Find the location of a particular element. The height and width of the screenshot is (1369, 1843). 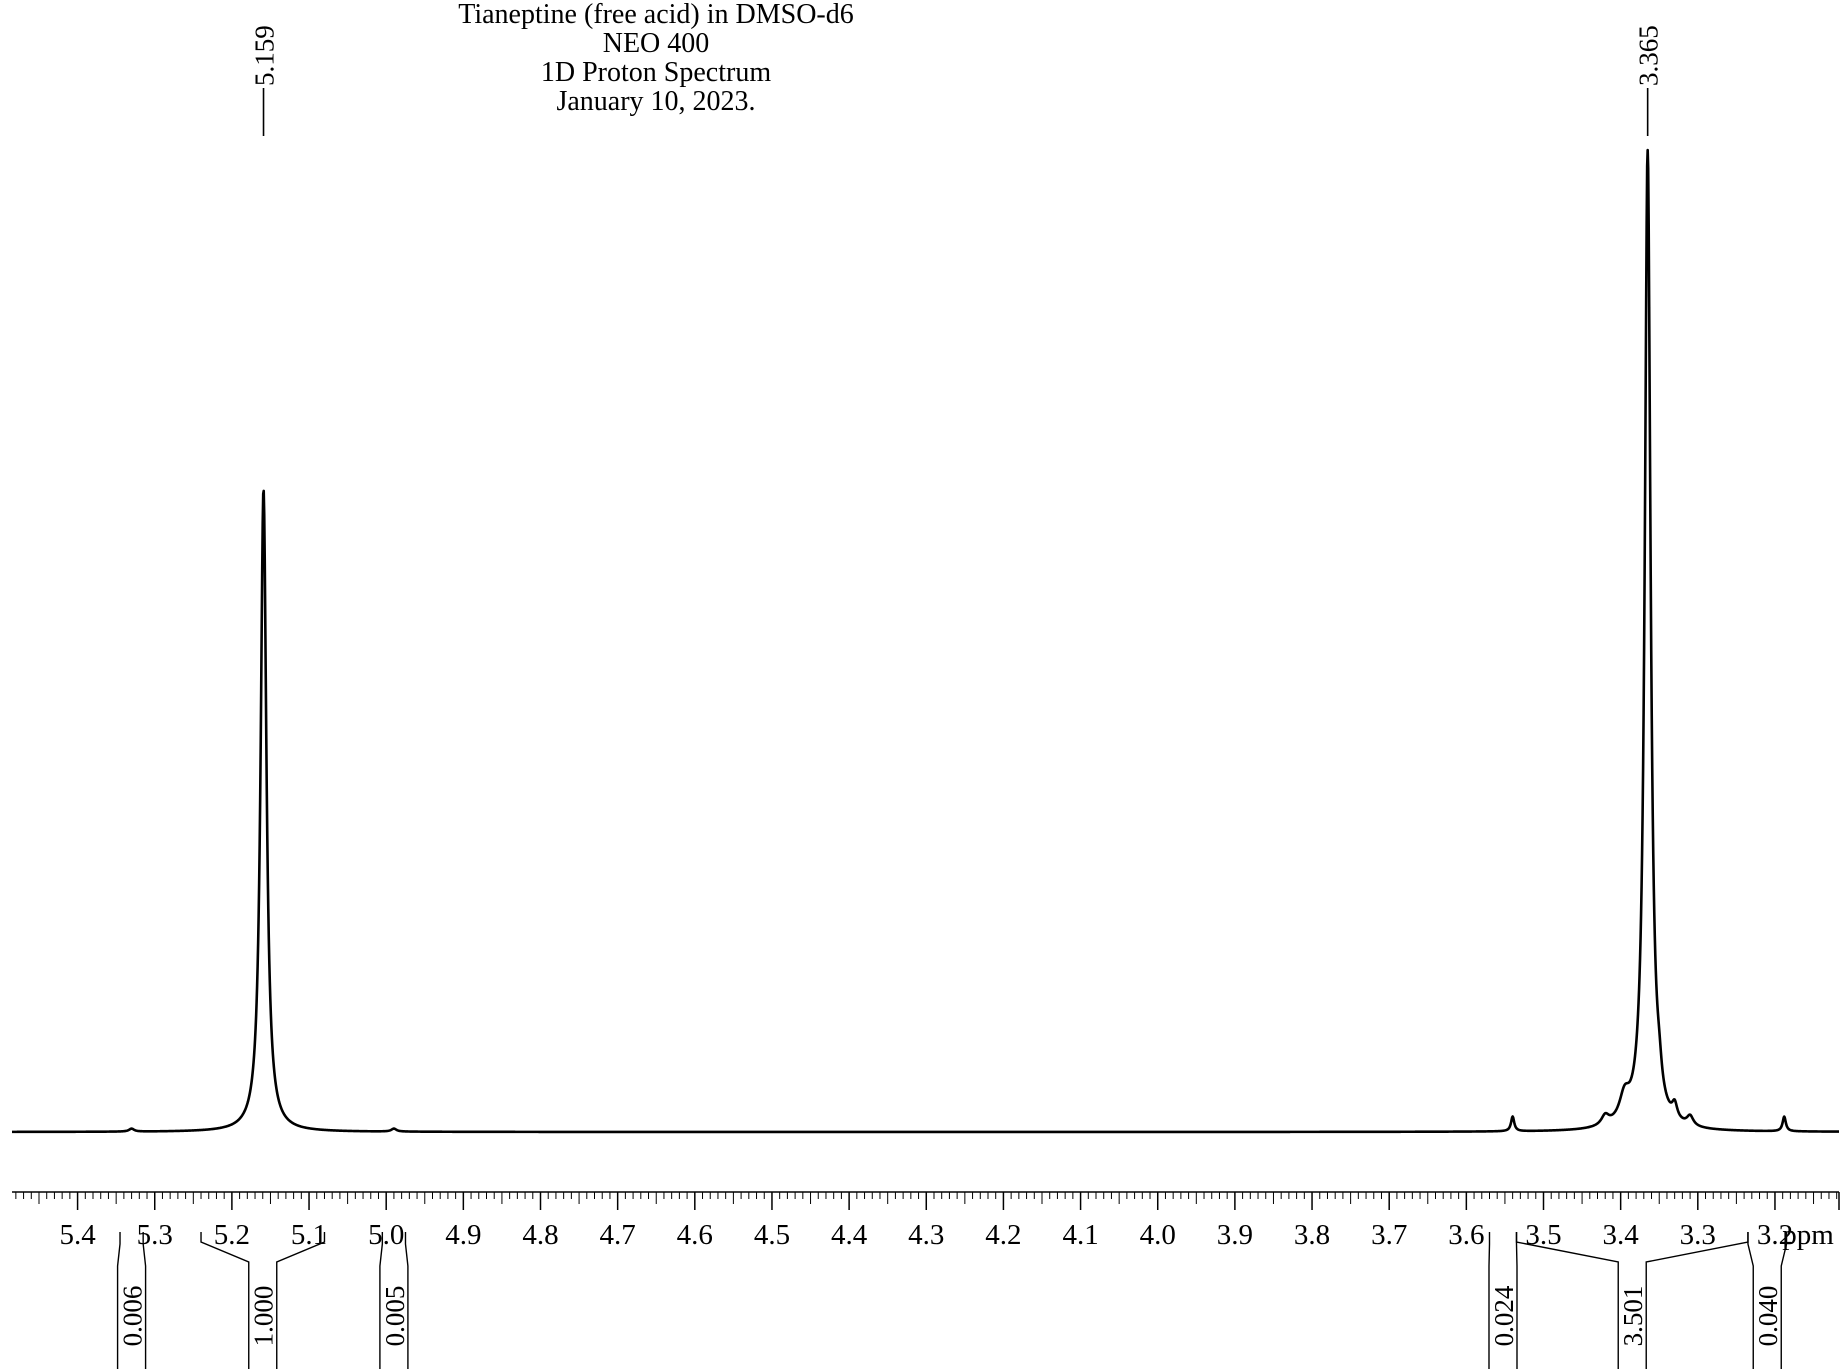

x-tick-label: 4.3 is located at coordinates (926, 1235).